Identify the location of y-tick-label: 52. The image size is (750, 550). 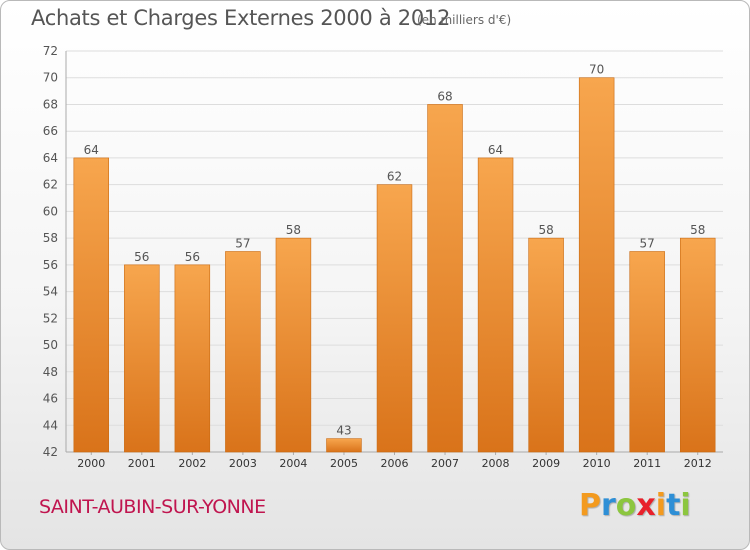
(50, 318).